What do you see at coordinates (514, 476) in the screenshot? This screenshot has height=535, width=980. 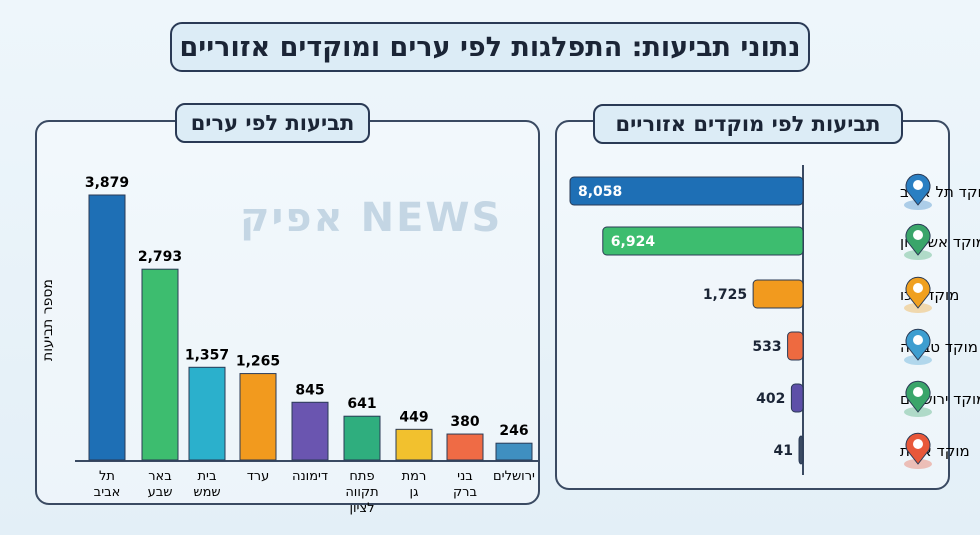 I see `city-name-label: ירושלים` at bounding box center [514, 476].